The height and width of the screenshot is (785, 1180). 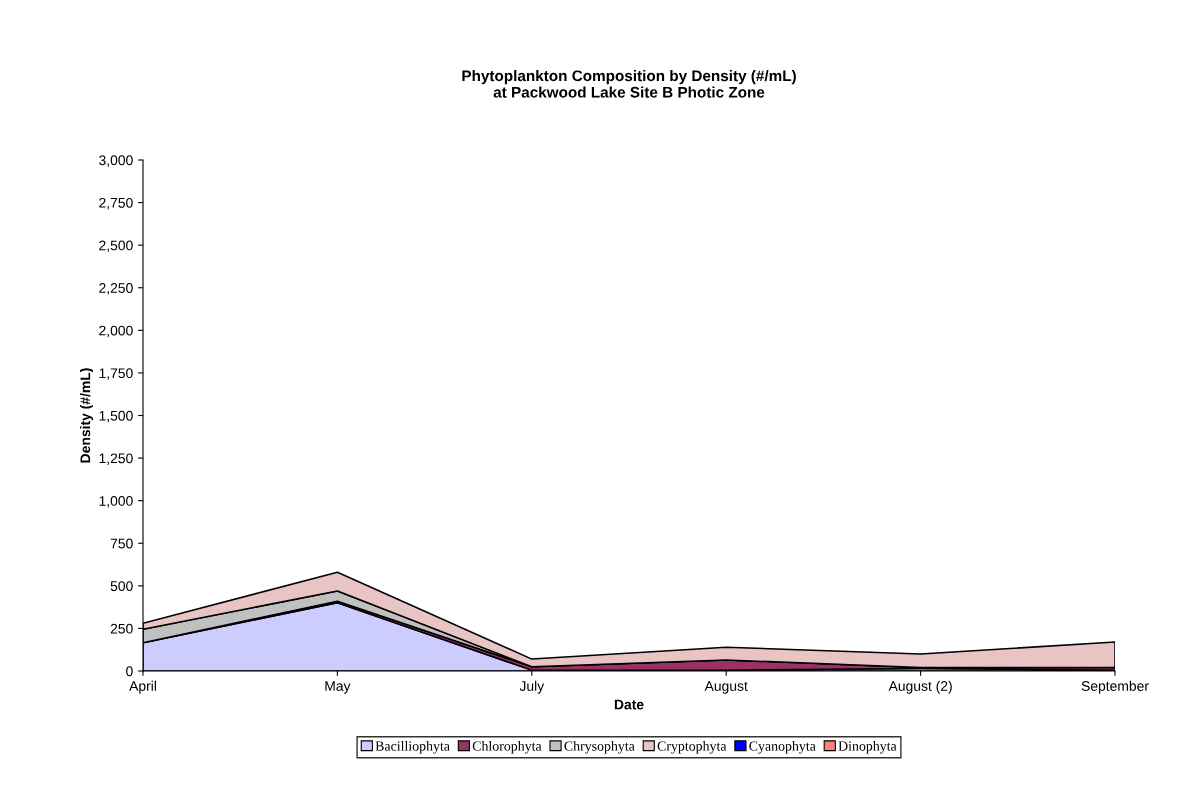 What do you see at coordinates (629, 704) in the screenshot?
I see `x-axis-title: Date` at bounding box center [629, 704].